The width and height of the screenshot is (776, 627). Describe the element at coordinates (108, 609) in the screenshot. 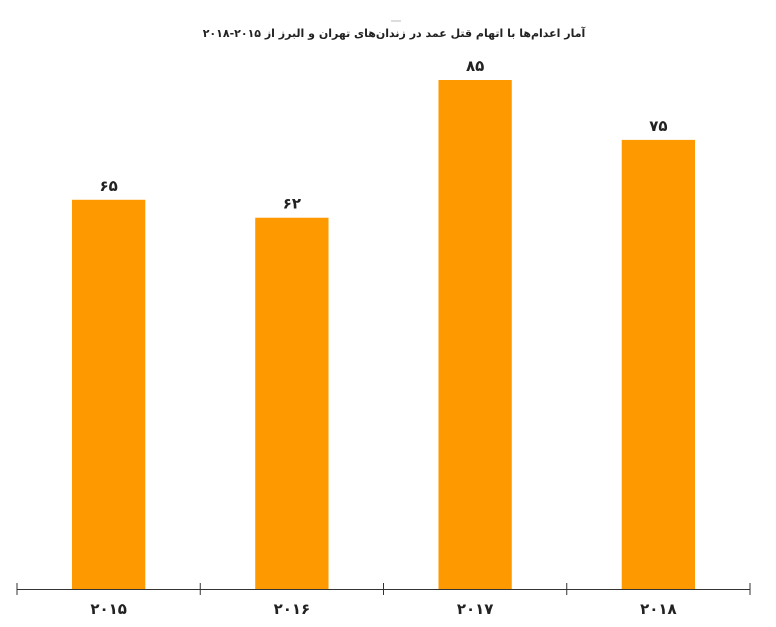

I see `x-tick-label: ۲۰۱۵` at that location.